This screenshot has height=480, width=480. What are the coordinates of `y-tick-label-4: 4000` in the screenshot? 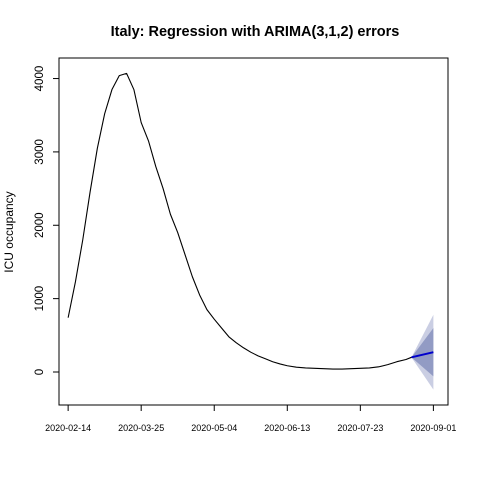 It's located at (40, 79).